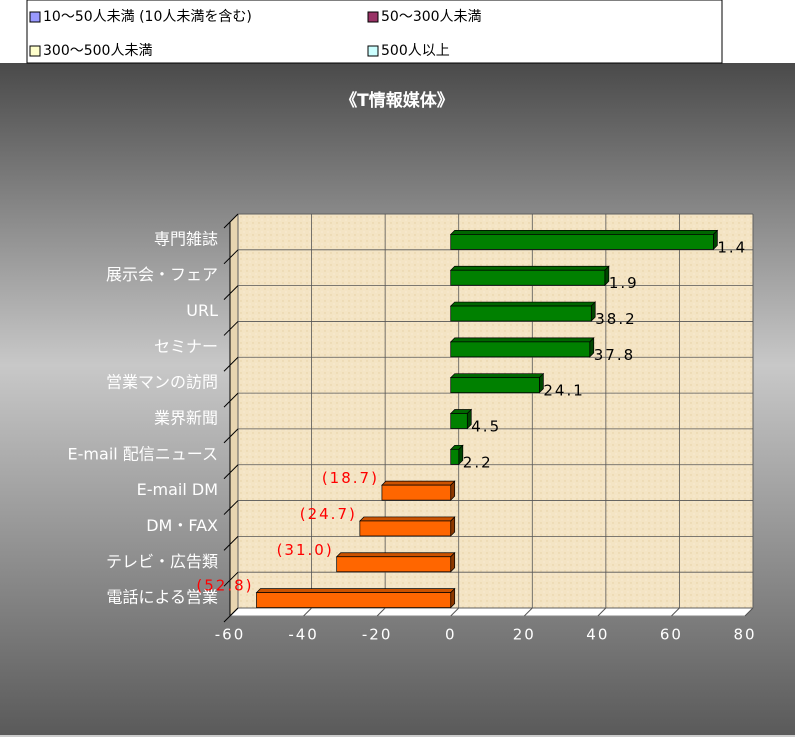 This screenshot has width=795, height=743. Describe the element at coordinates (230, 635) in the screenshot. I see `x-tick-label: -60` at that location.